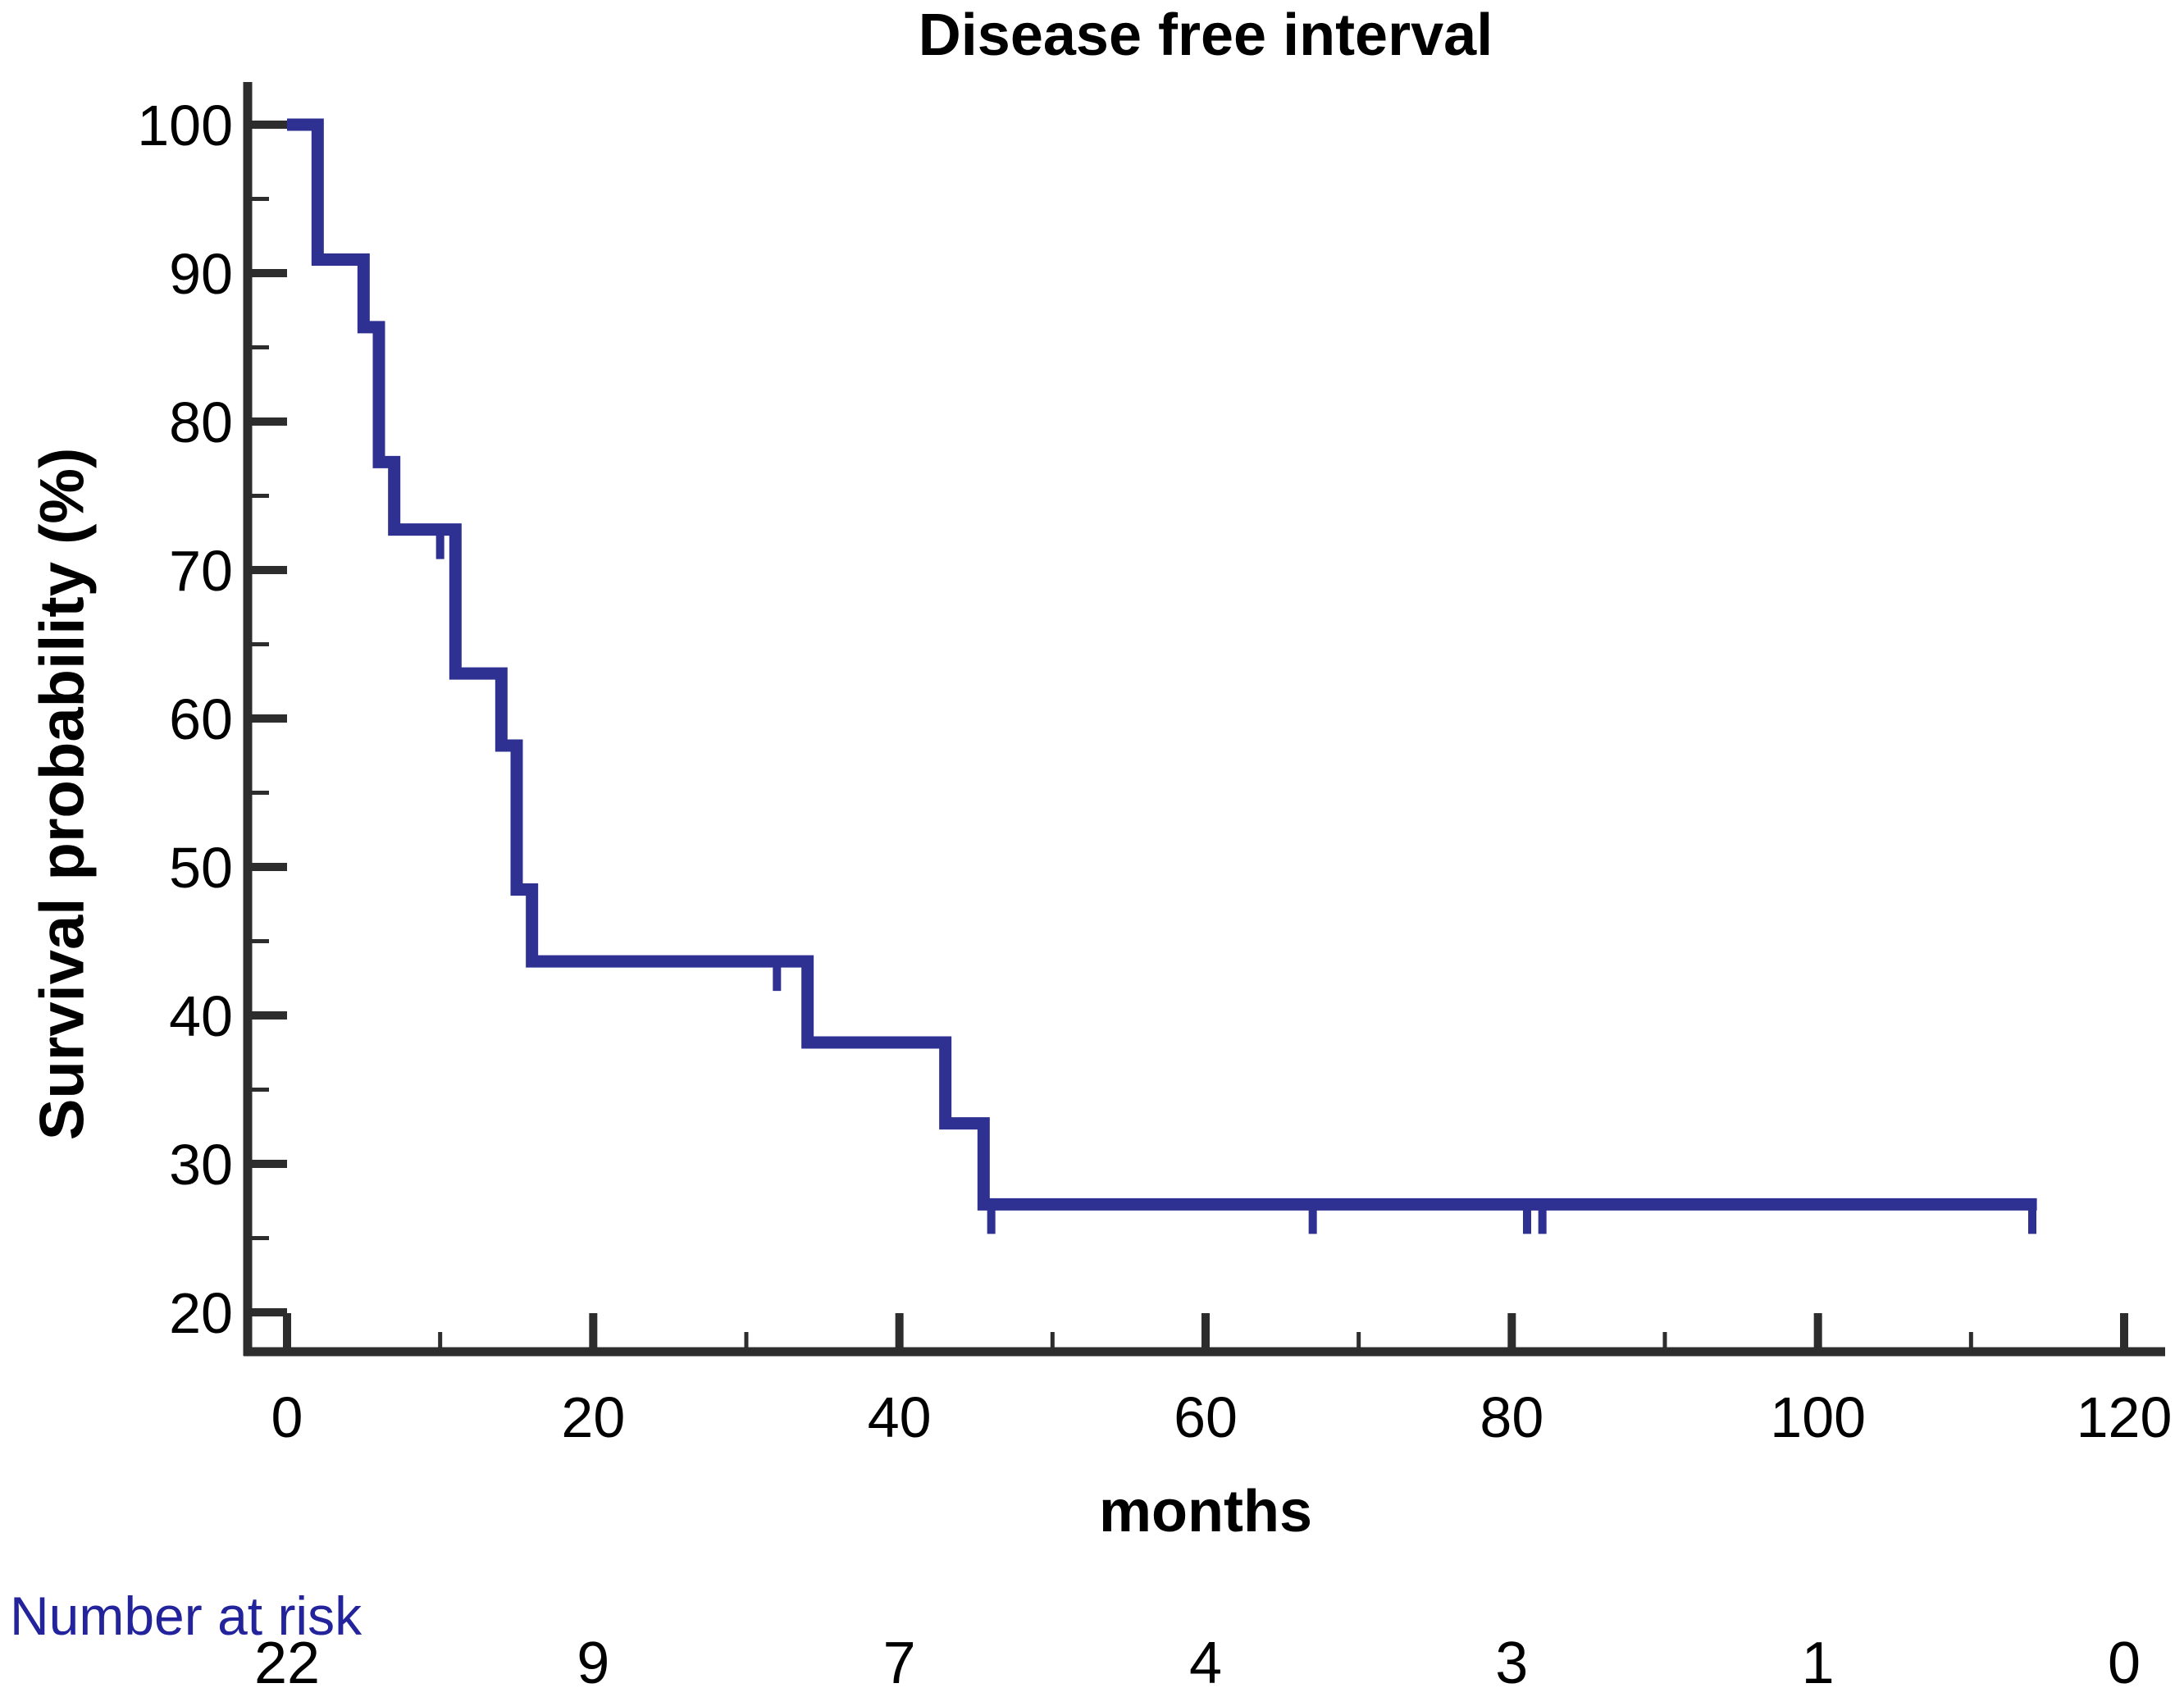 The height and width of the screenshot is (1697, 2184). I want to click on risk-count-20: 9, so click(593, 1663).